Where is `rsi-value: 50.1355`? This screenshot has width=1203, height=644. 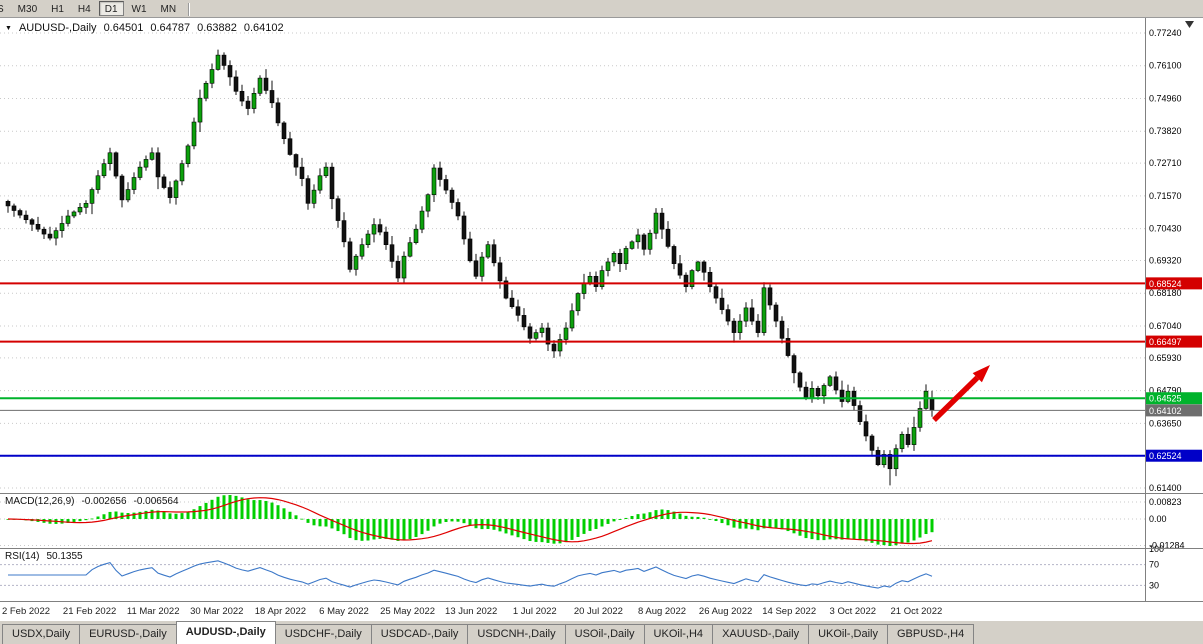
rsi-value: 50.1355 is located at coordinates (64, 556).